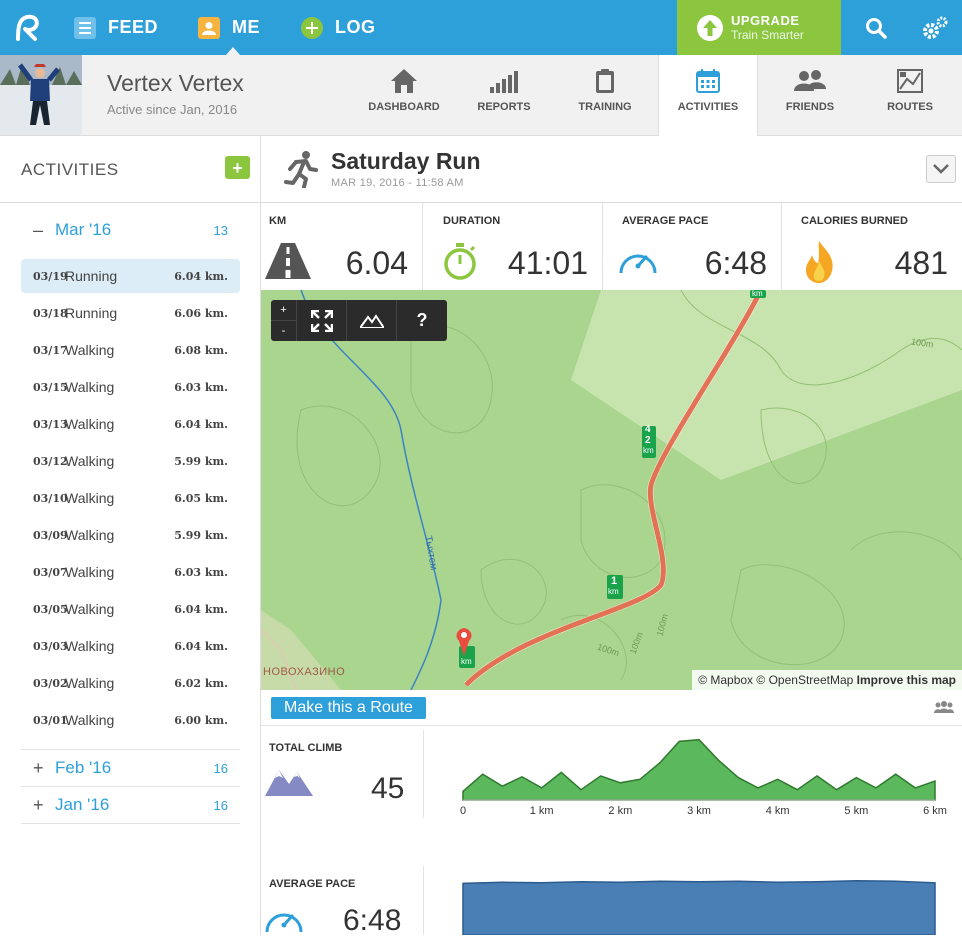  I want to click on zoom-in-button: +, so click(283, 310).